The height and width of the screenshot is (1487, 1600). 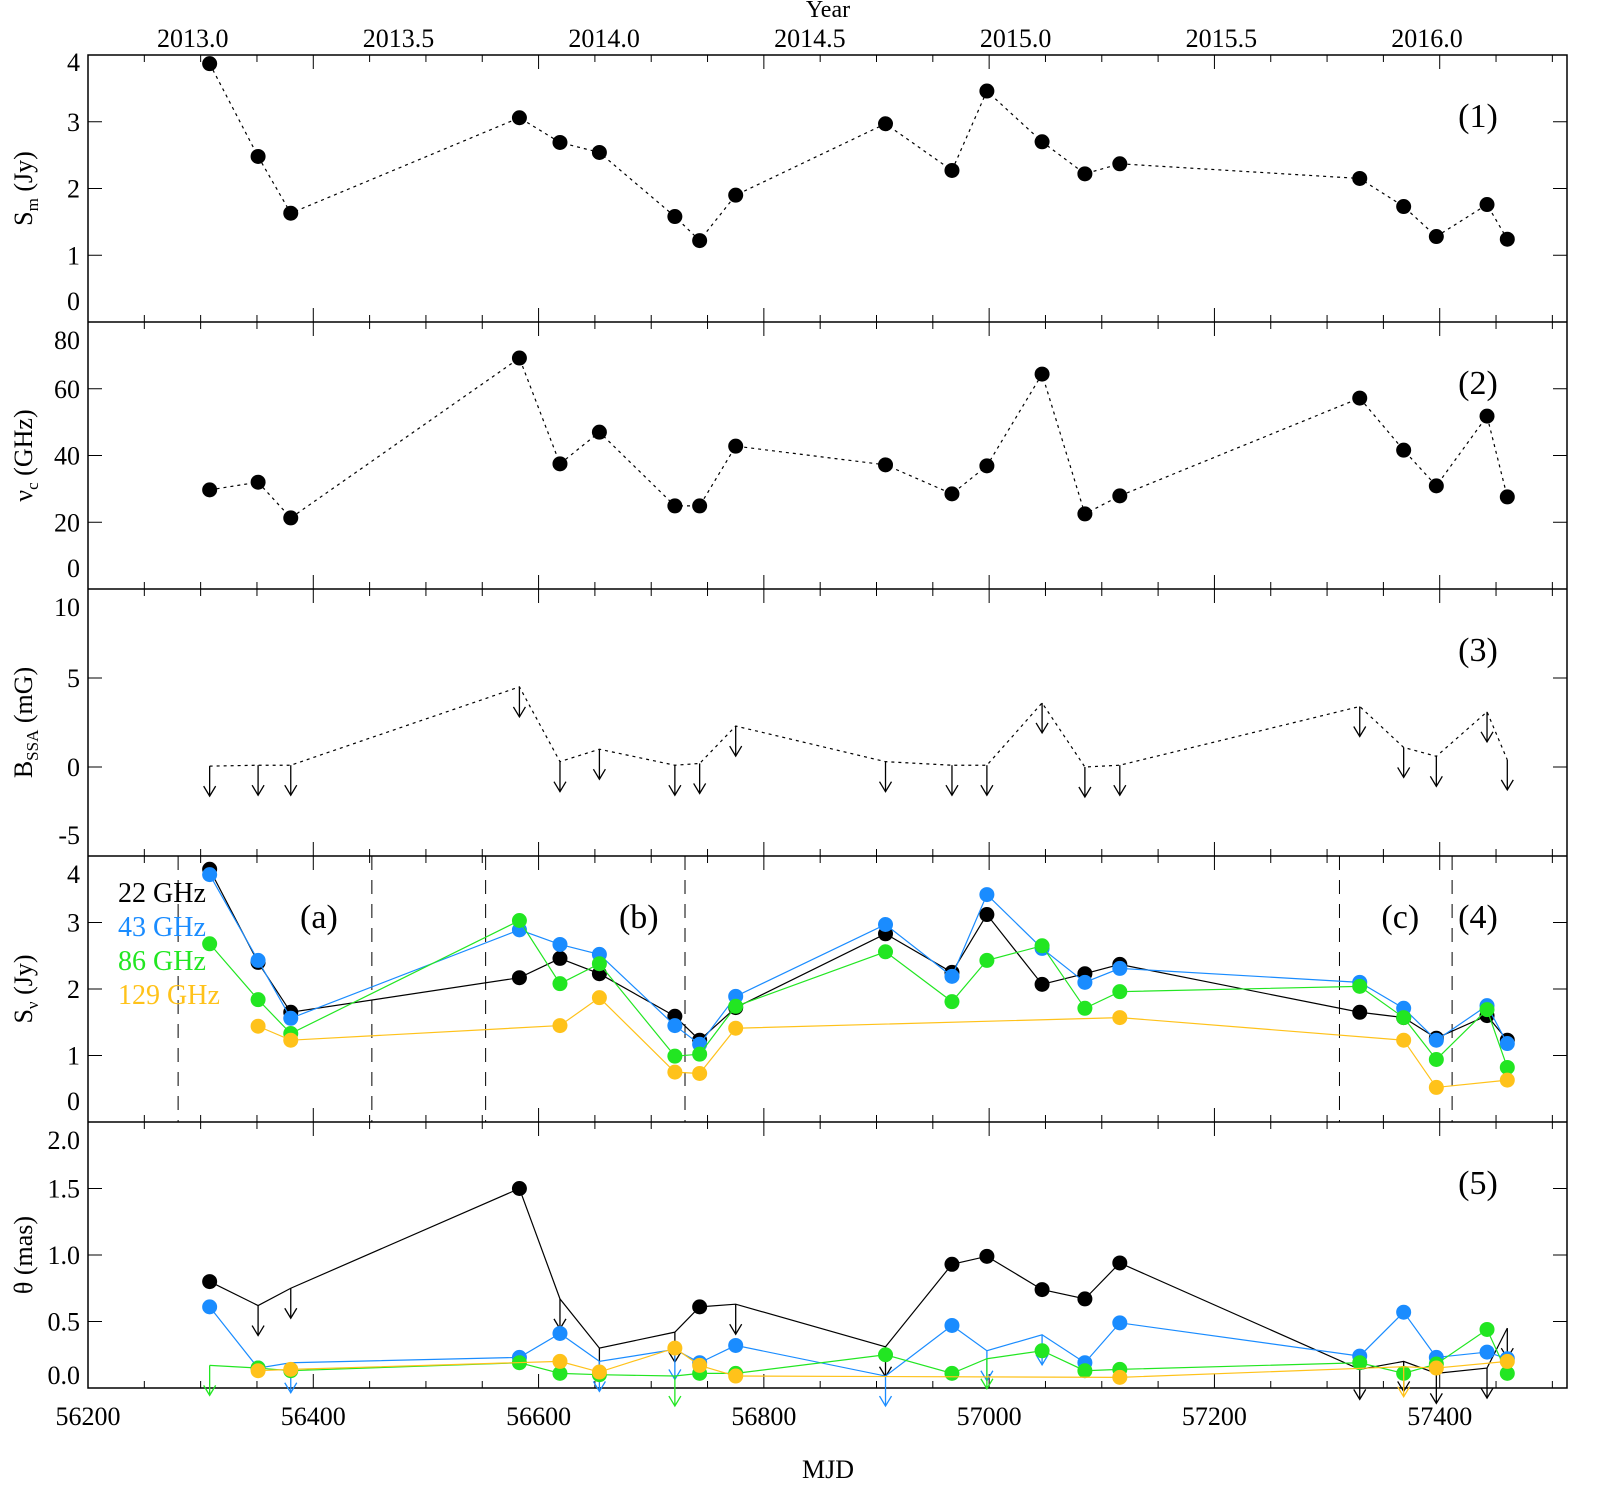 What do you see at coordinates (193, 38) in the screenshot?
I see `top-tick-label: 2013.0` at bounding box center [193, 38].